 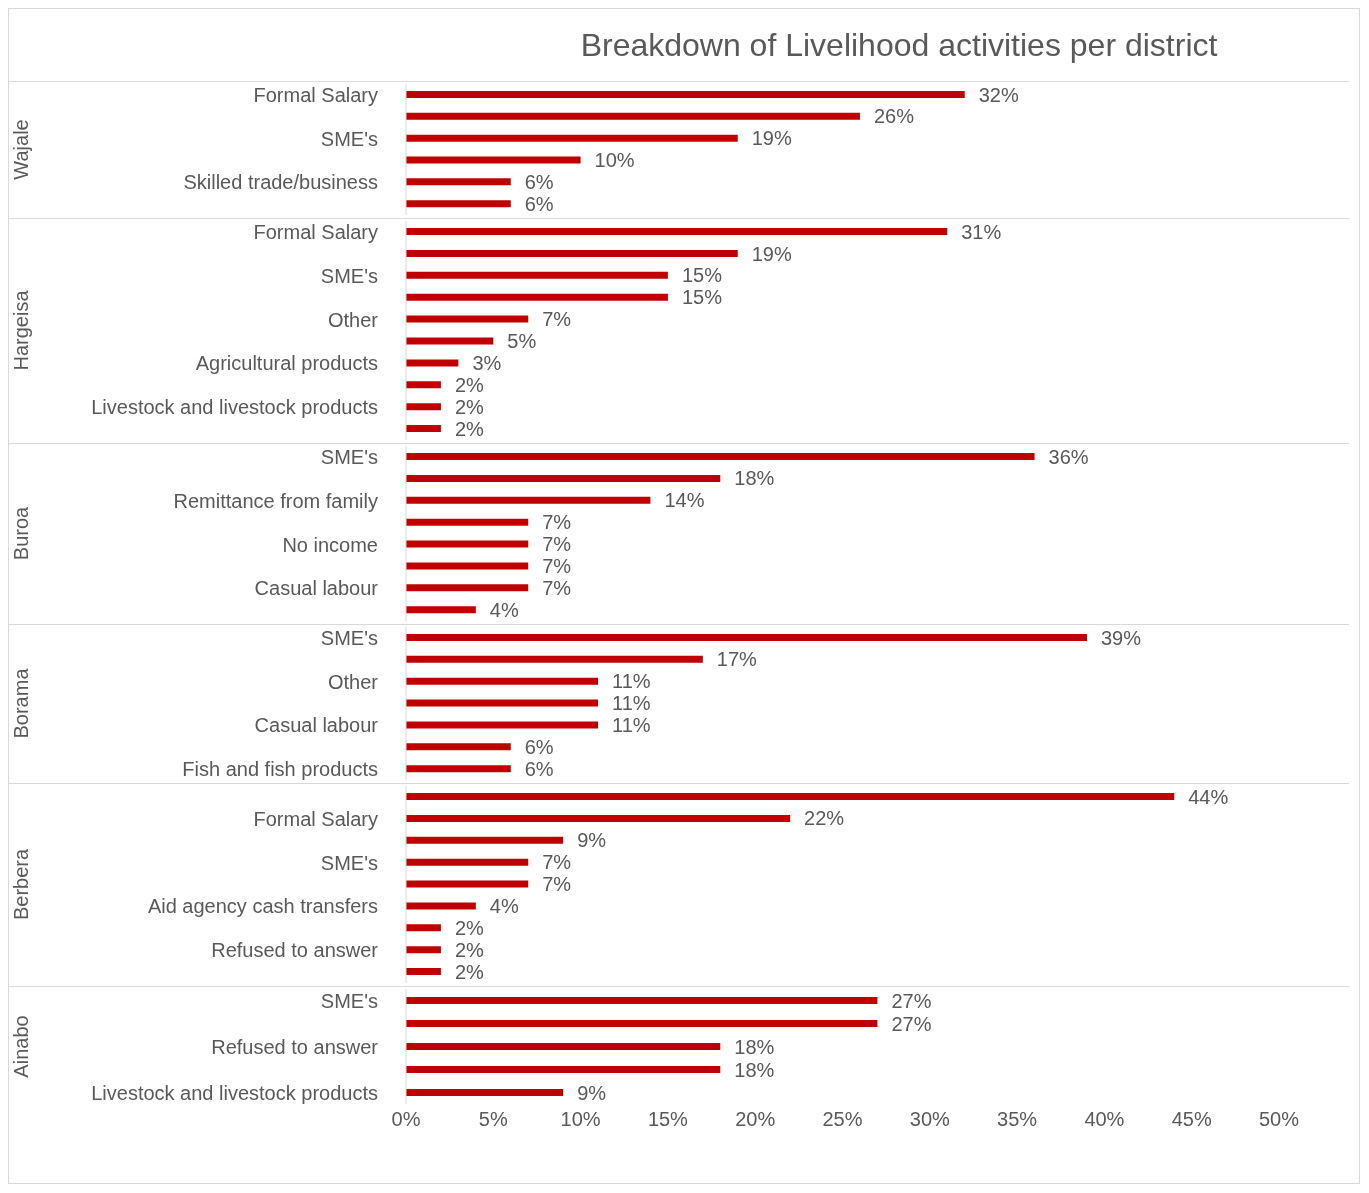 I want to click on data-label: 31%, so click(x=981, y=231).